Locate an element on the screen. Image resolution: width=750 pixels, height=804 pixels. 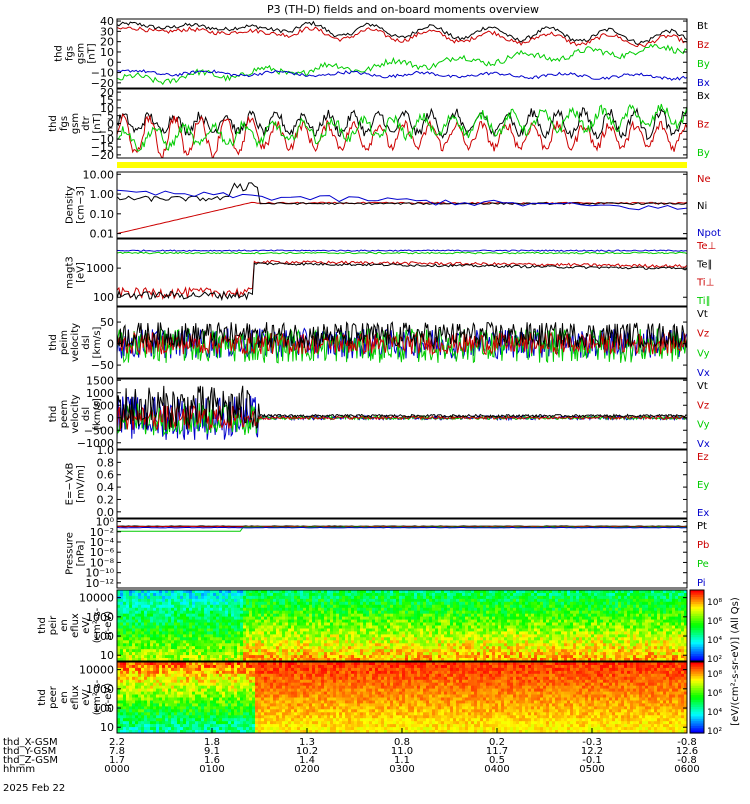
panel-data is located at coordinates (402, 208).